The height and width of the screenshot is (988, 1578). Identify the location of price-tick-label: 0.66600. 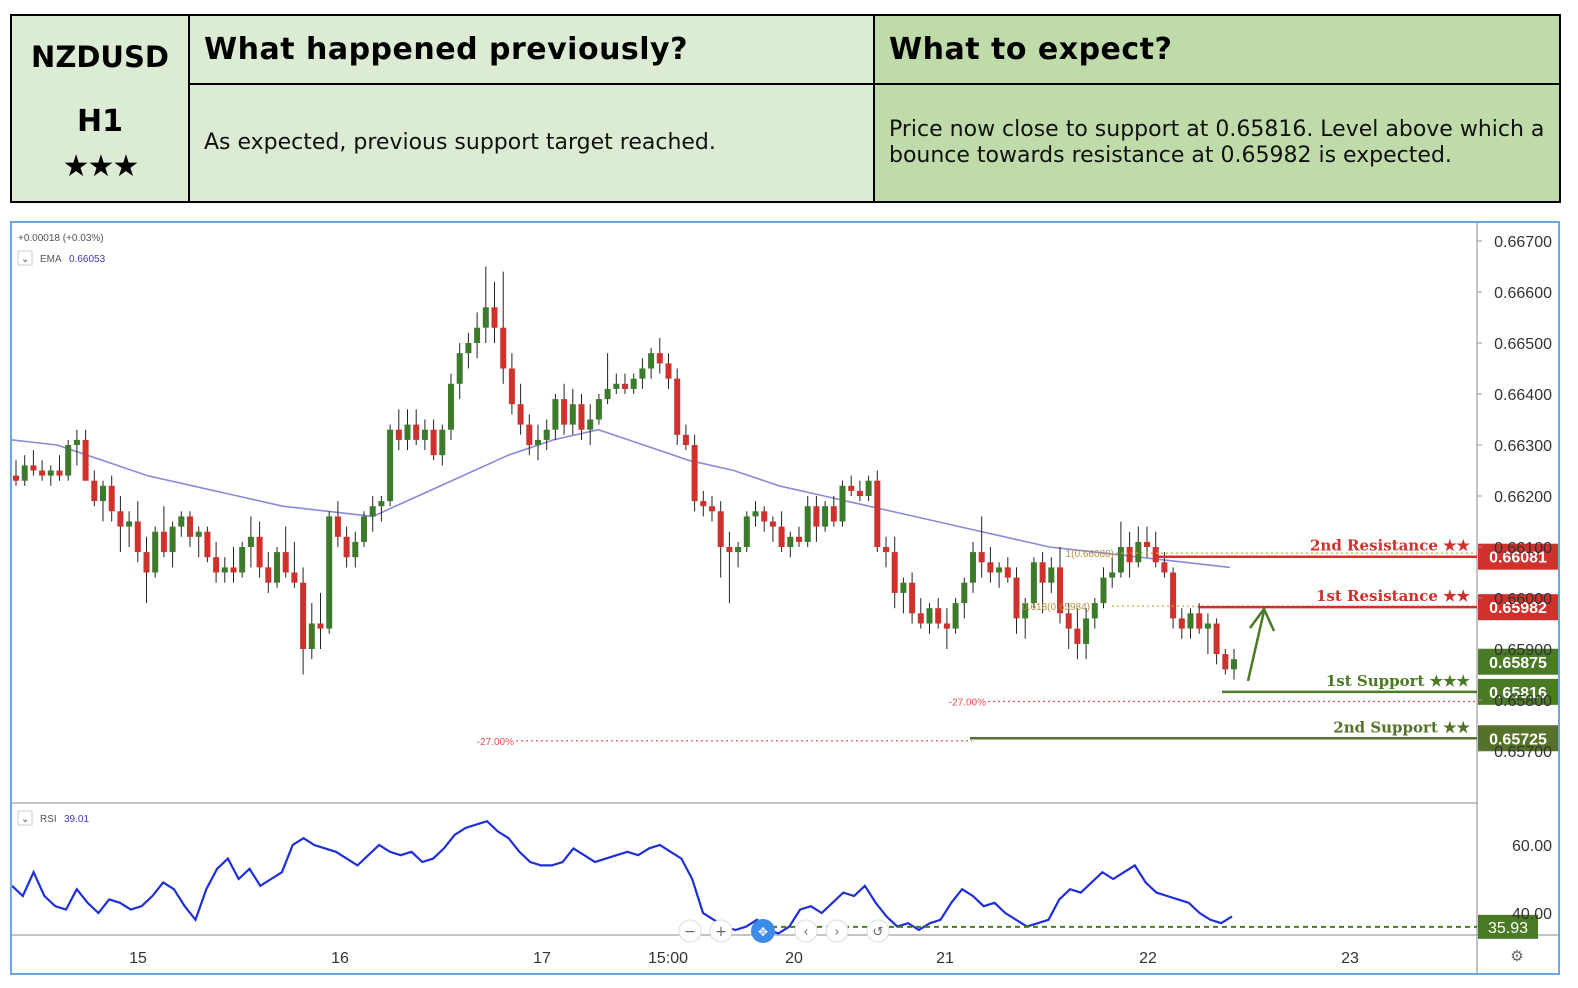
(1523, 293).